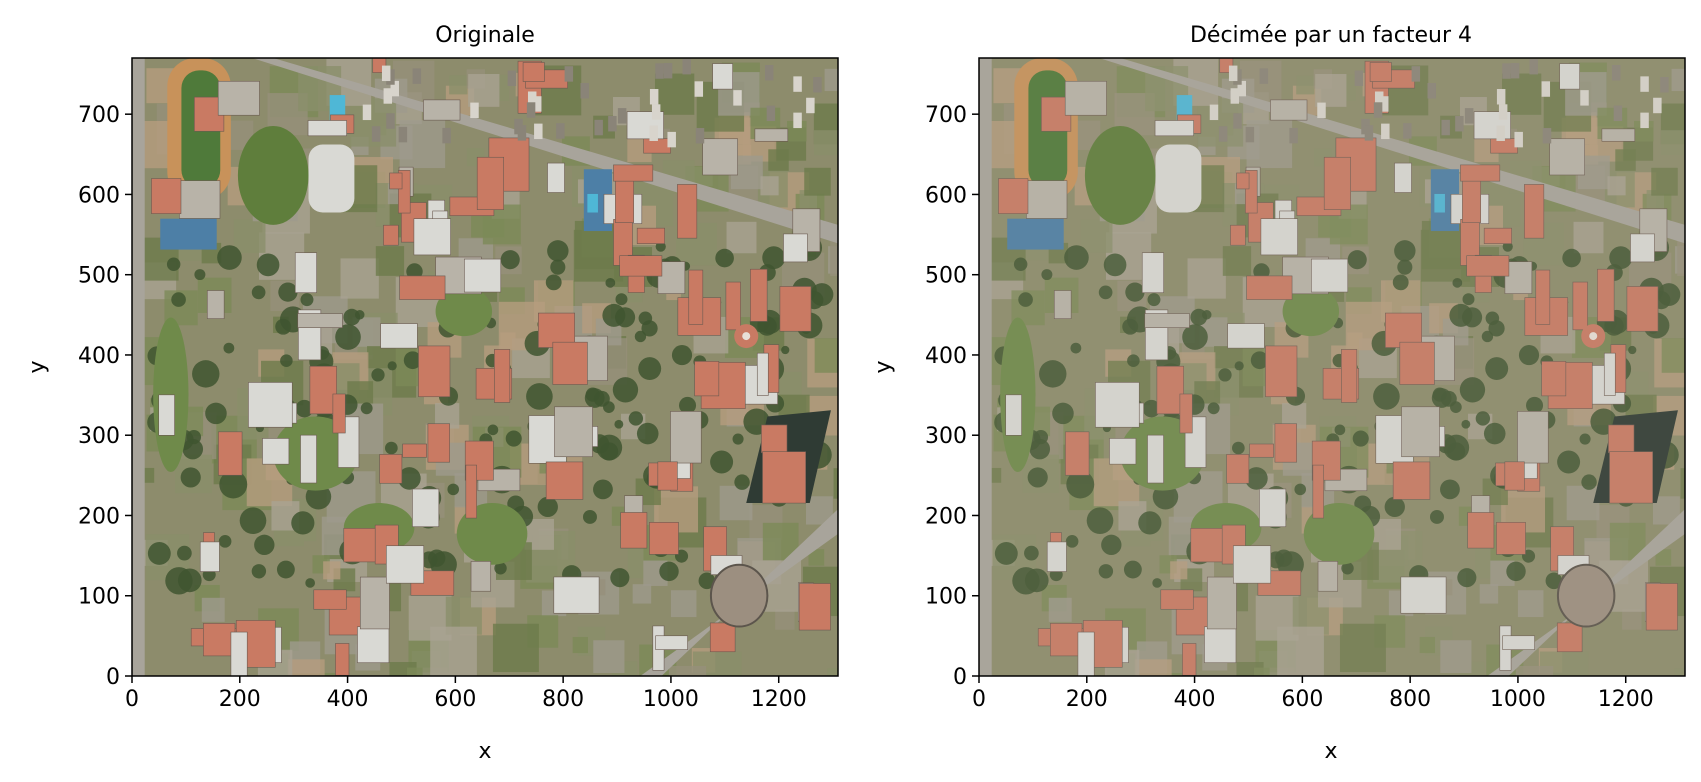 This screenshot has width=1701, height=782. Describe the element at coordinates (331, 178) in the screenshot. I see `dome` at that location.